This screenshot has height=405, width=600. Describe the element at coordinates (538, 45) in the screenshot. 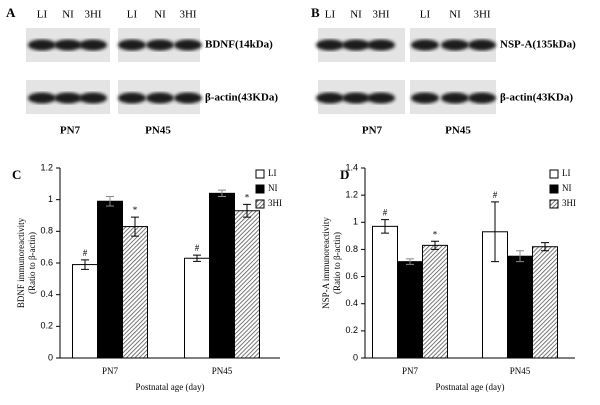

I see `band-label: NSP-A(135kDa)` at that location.